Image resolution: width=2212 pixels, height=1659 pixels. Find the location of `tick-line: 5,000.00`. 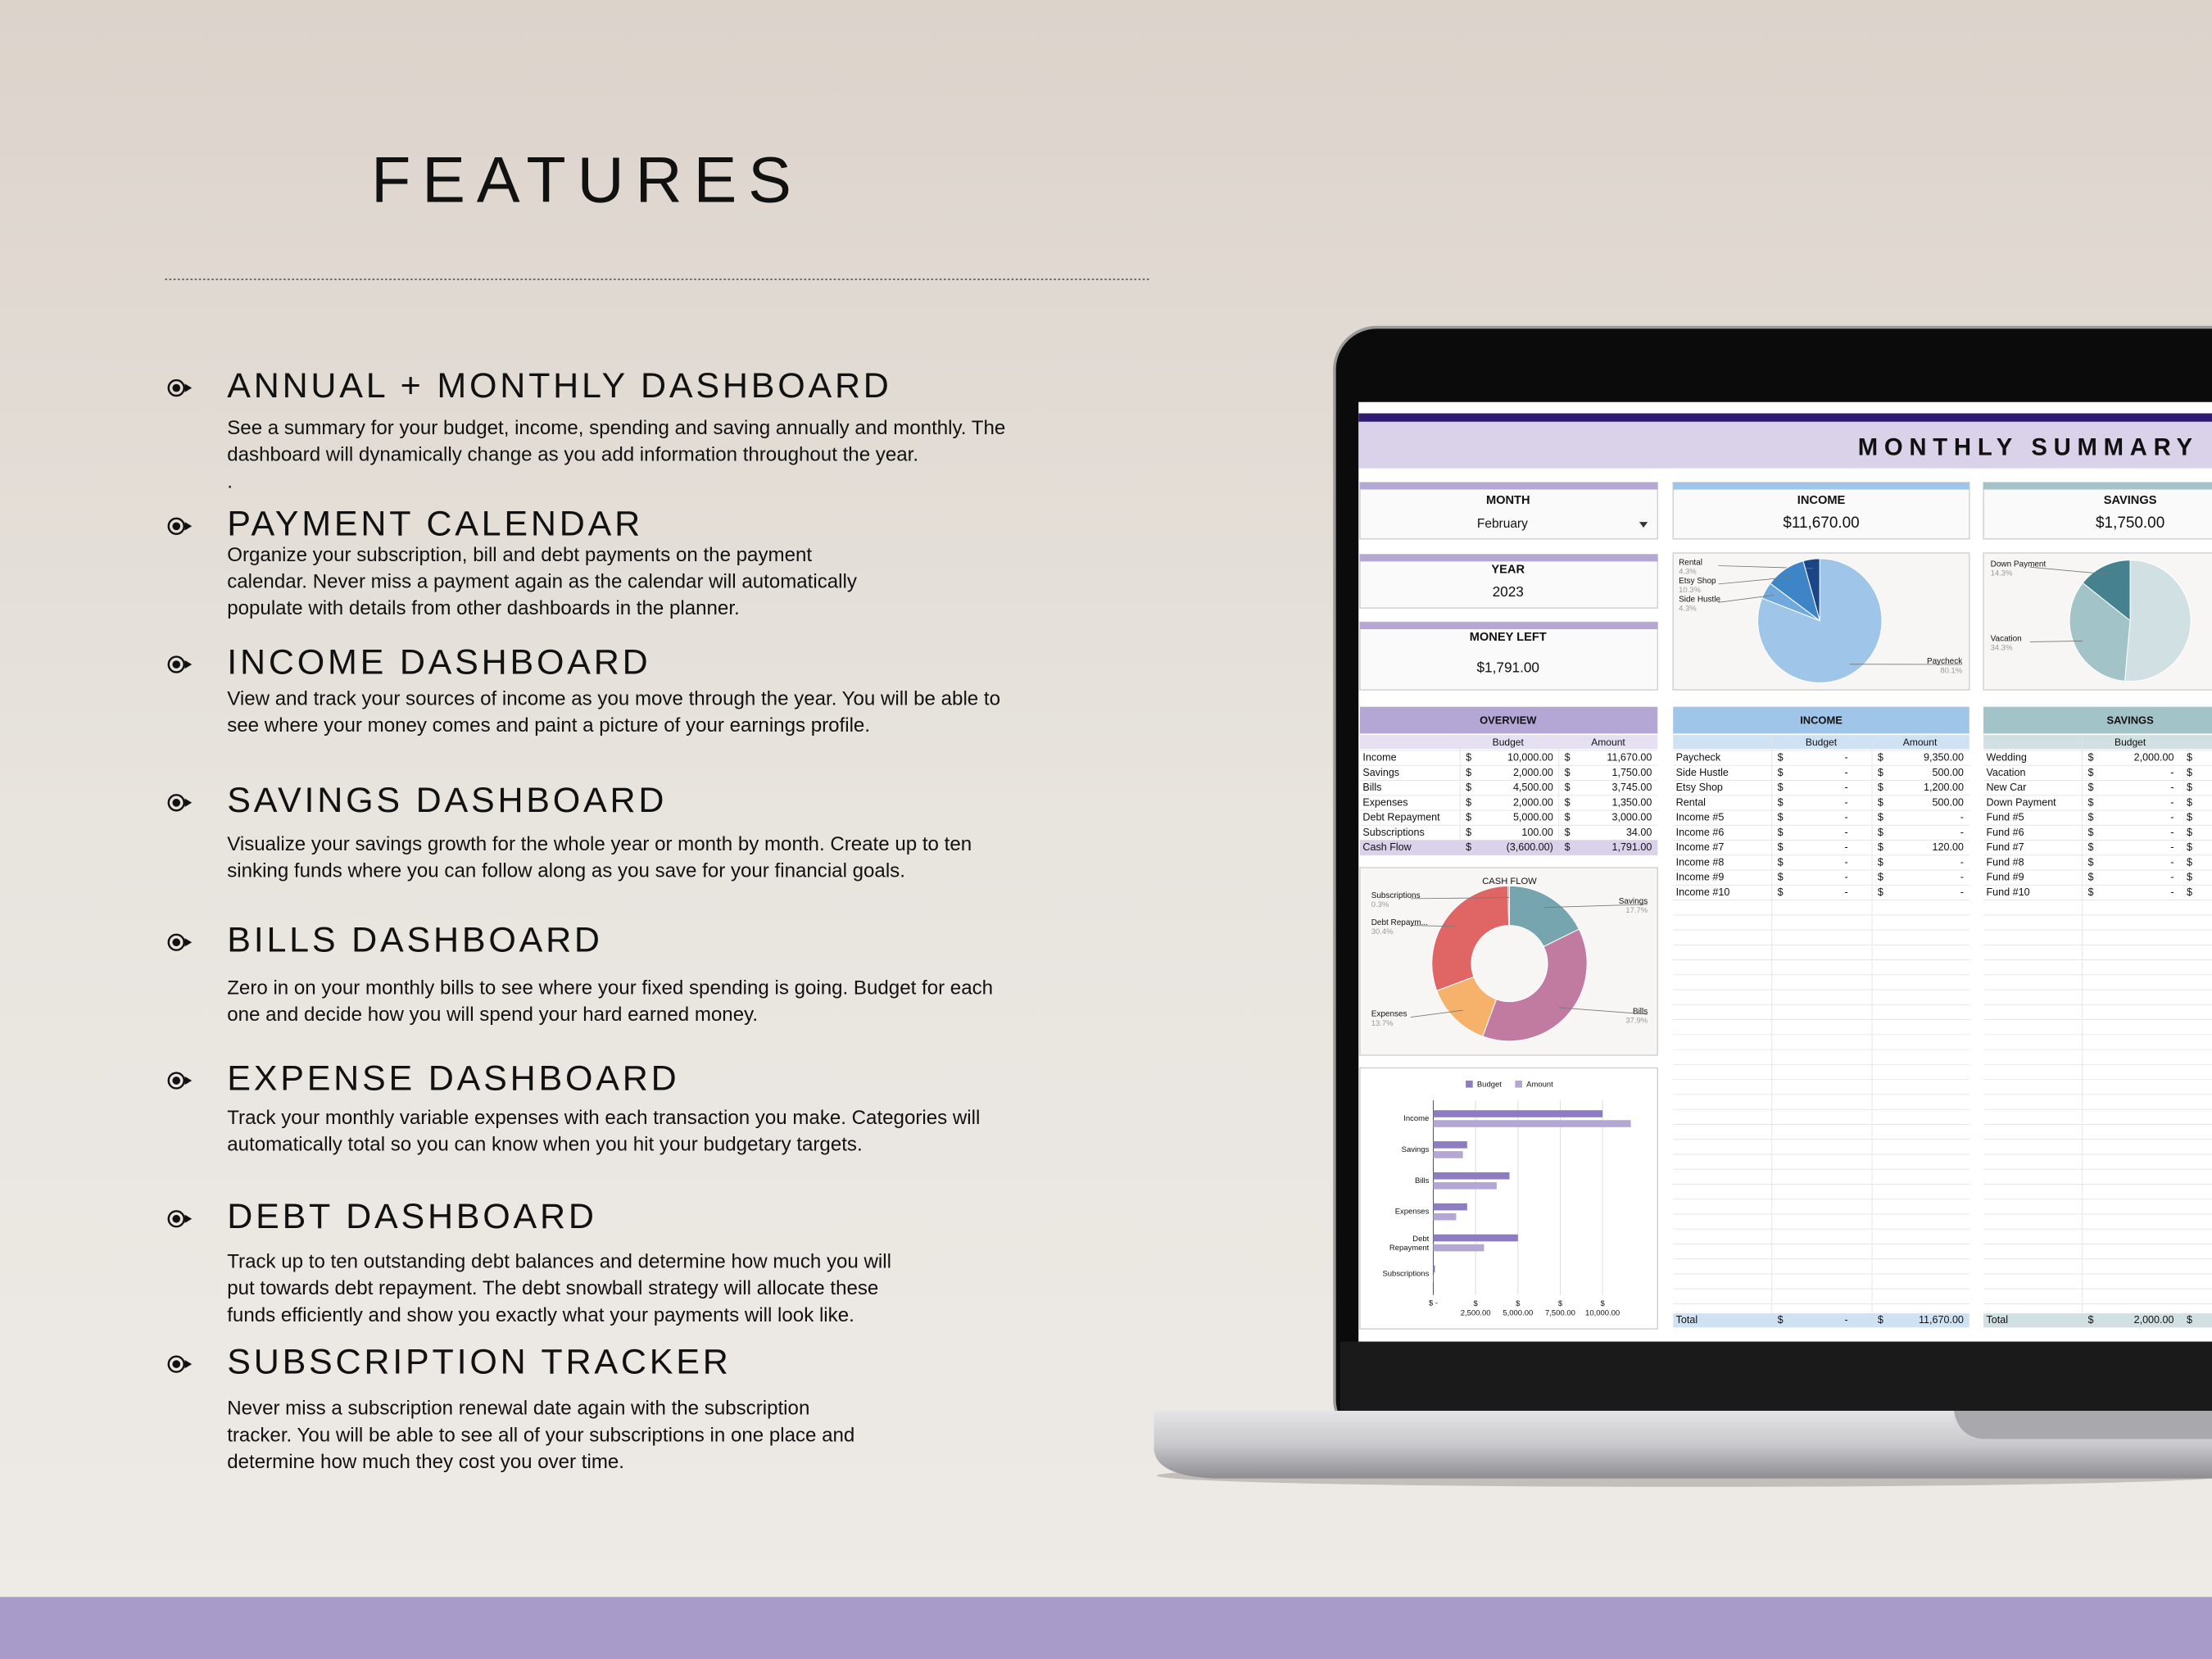

tick-line: 5,000.00 is located at coordinates (1518, 1312).